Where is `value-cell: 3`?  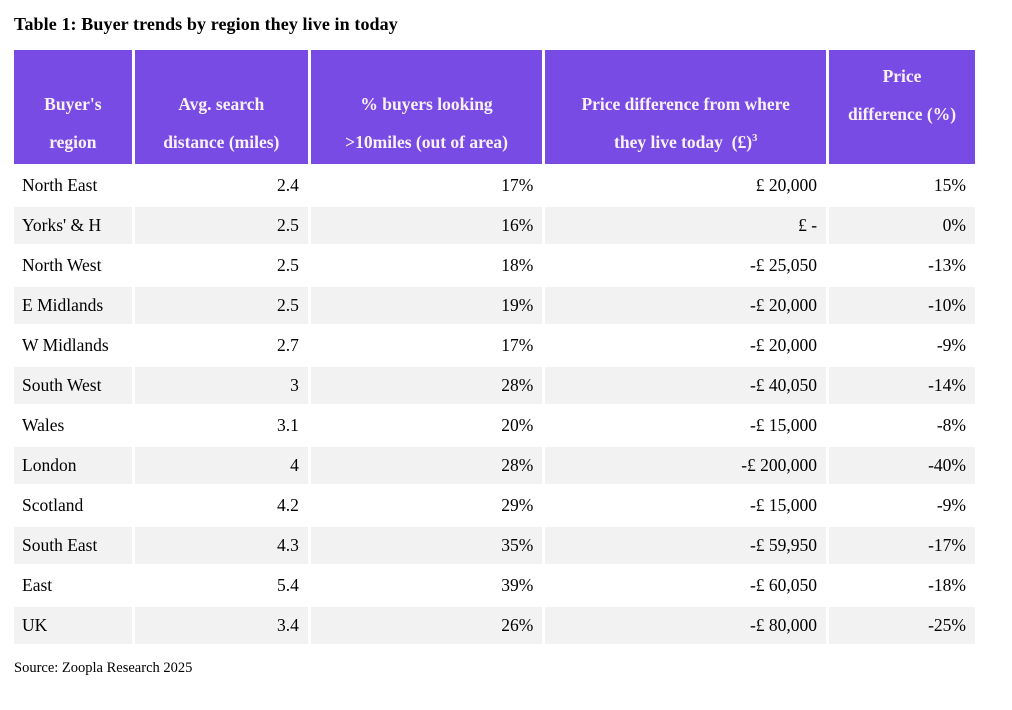
value-cell: 3 is located at coordinates (221, 385).